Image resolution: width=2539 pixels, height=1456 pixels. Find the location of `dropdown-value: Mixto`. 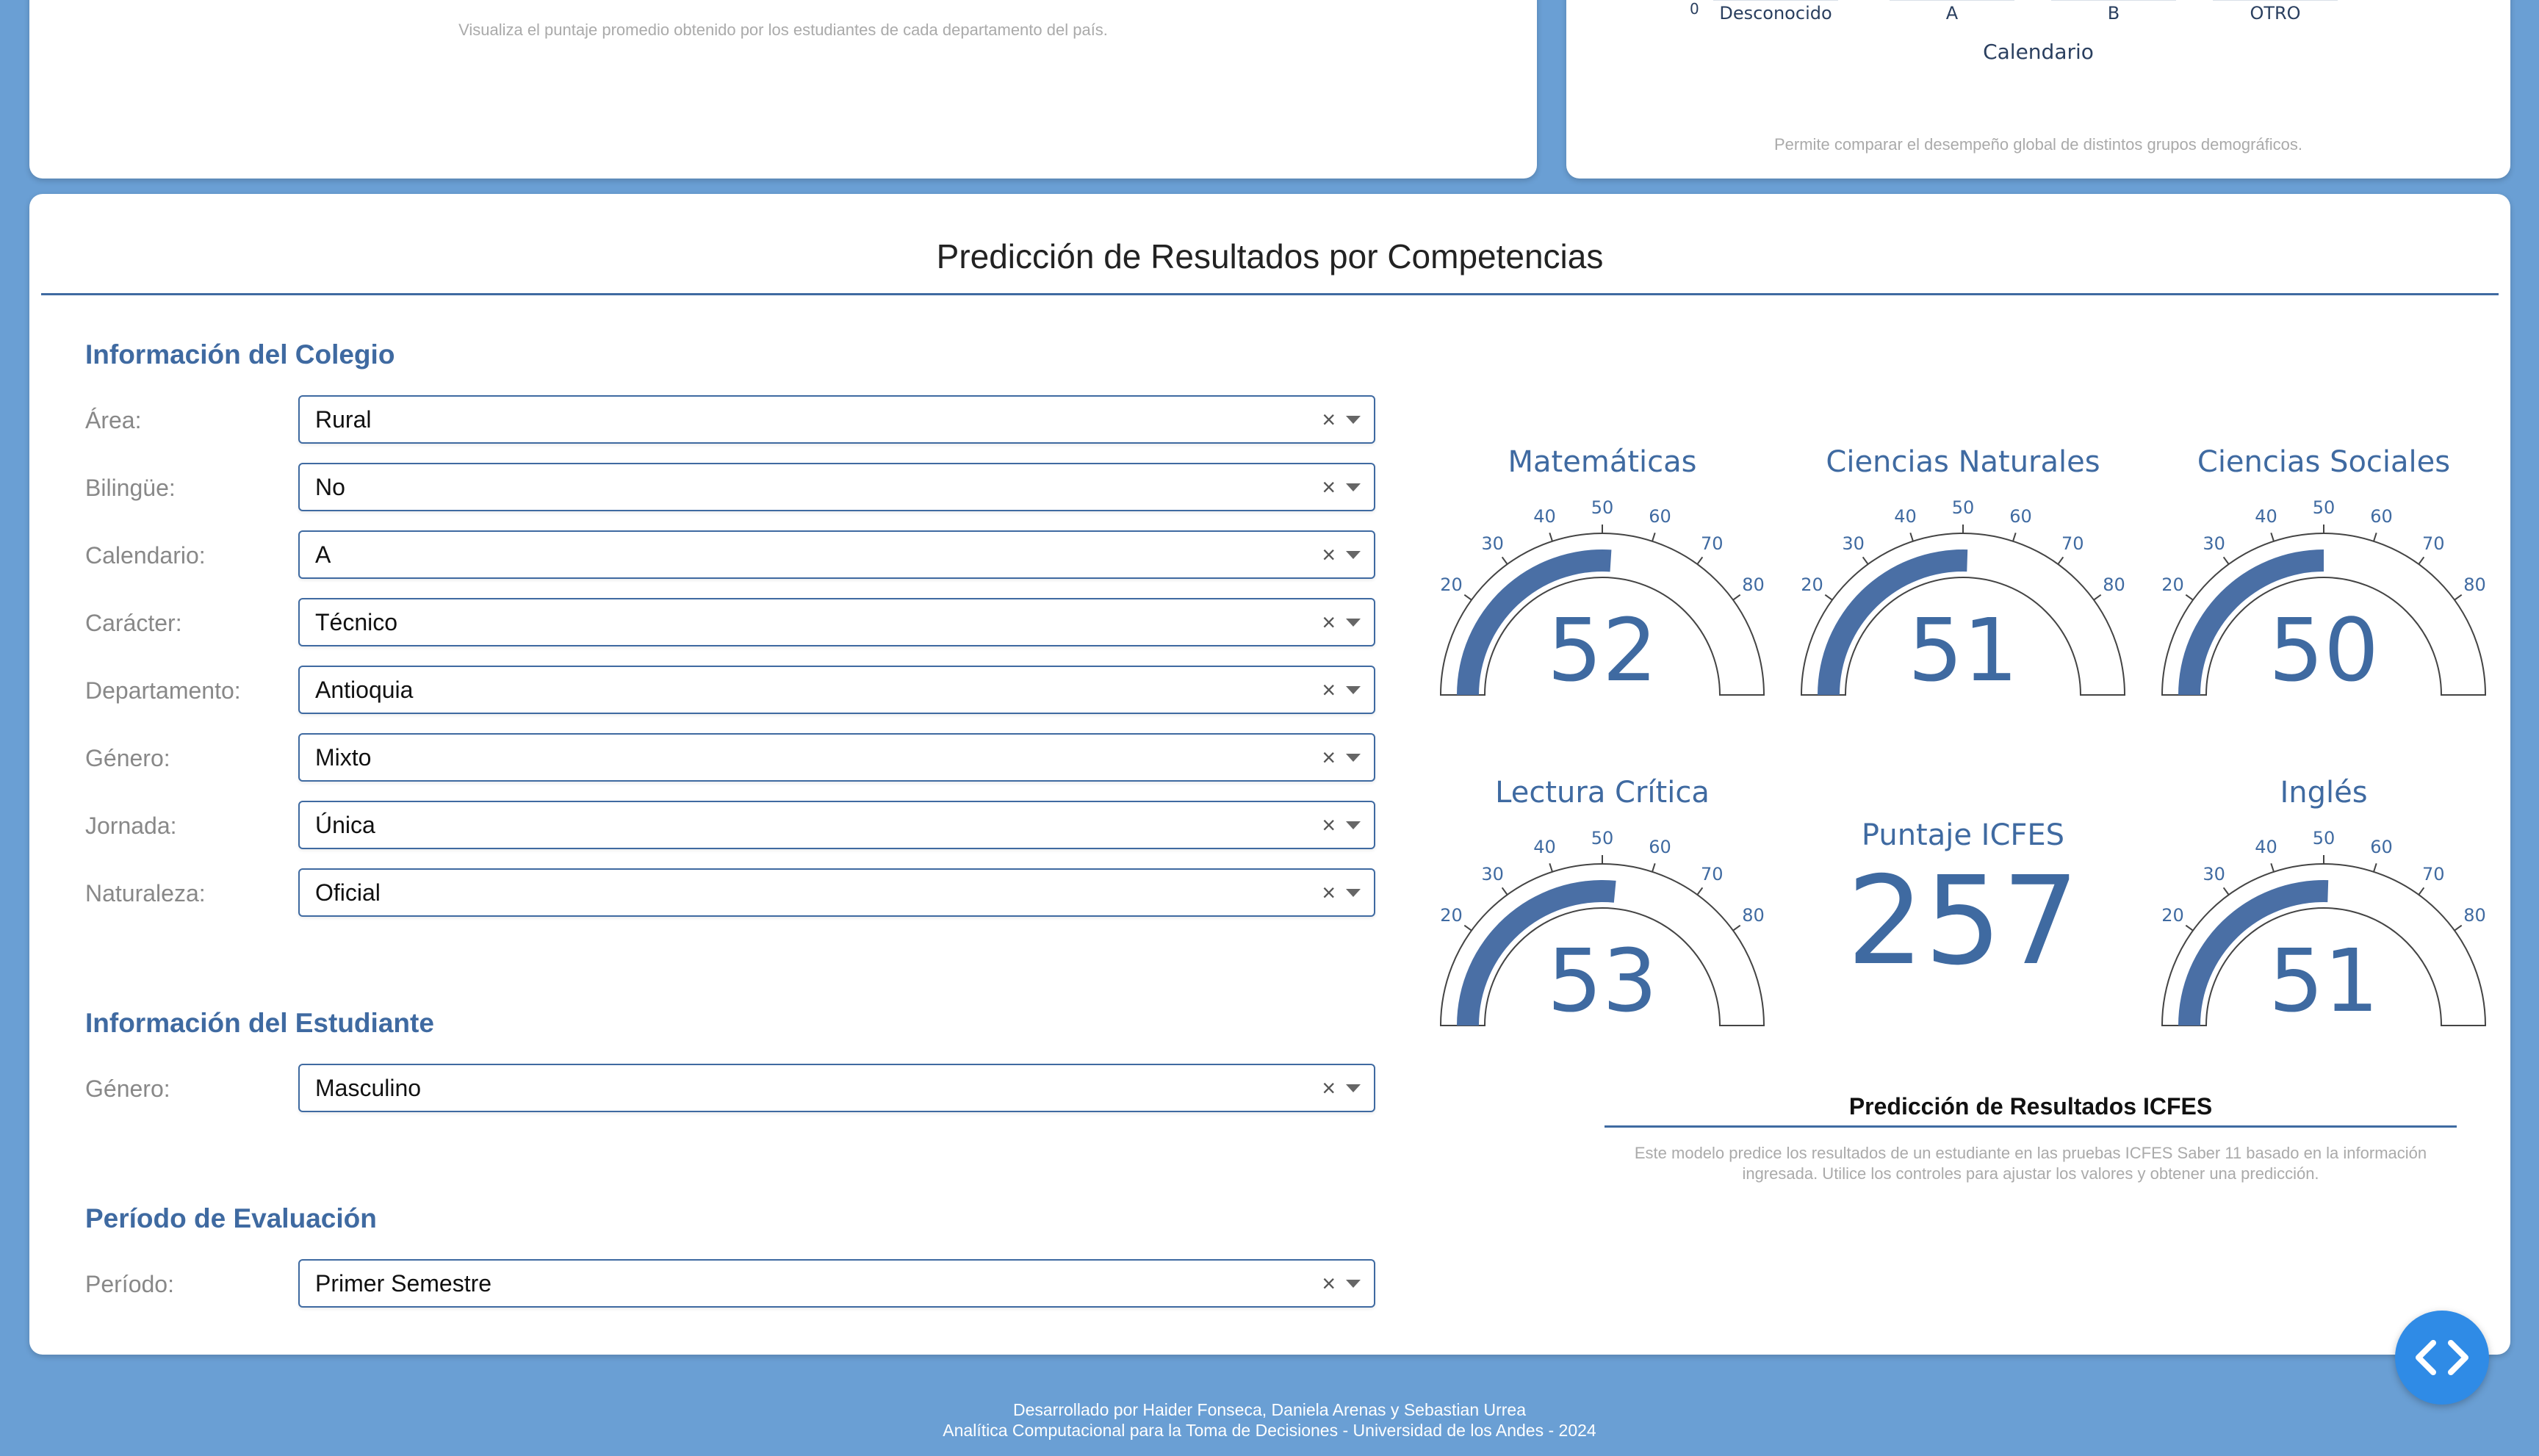

dropdown-value: Mixto is located at coordinates (343, 757).